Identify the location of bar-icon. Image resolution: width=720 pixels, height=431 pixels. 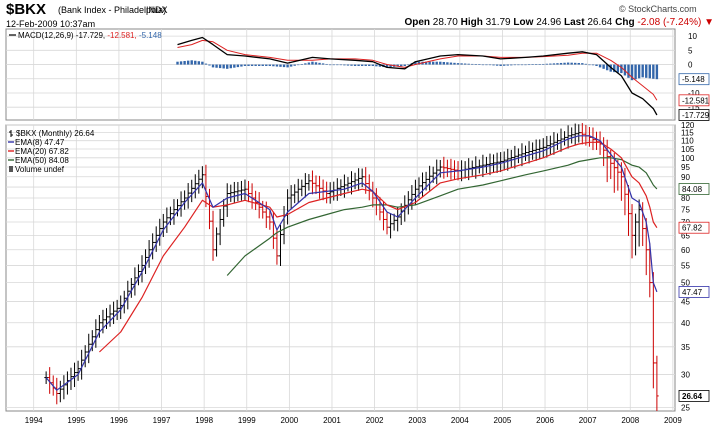
(11, 133).